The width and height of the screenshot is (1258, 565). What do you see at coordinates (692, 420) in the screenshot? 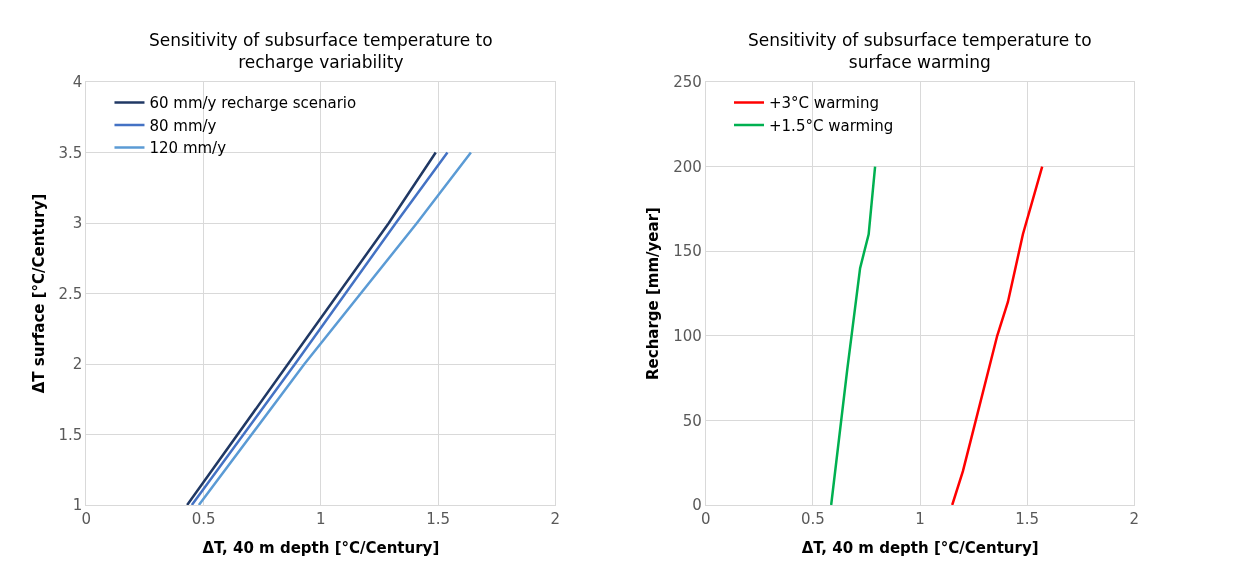
I see `y-tick-label: 50` at bounding box center [692, 420].